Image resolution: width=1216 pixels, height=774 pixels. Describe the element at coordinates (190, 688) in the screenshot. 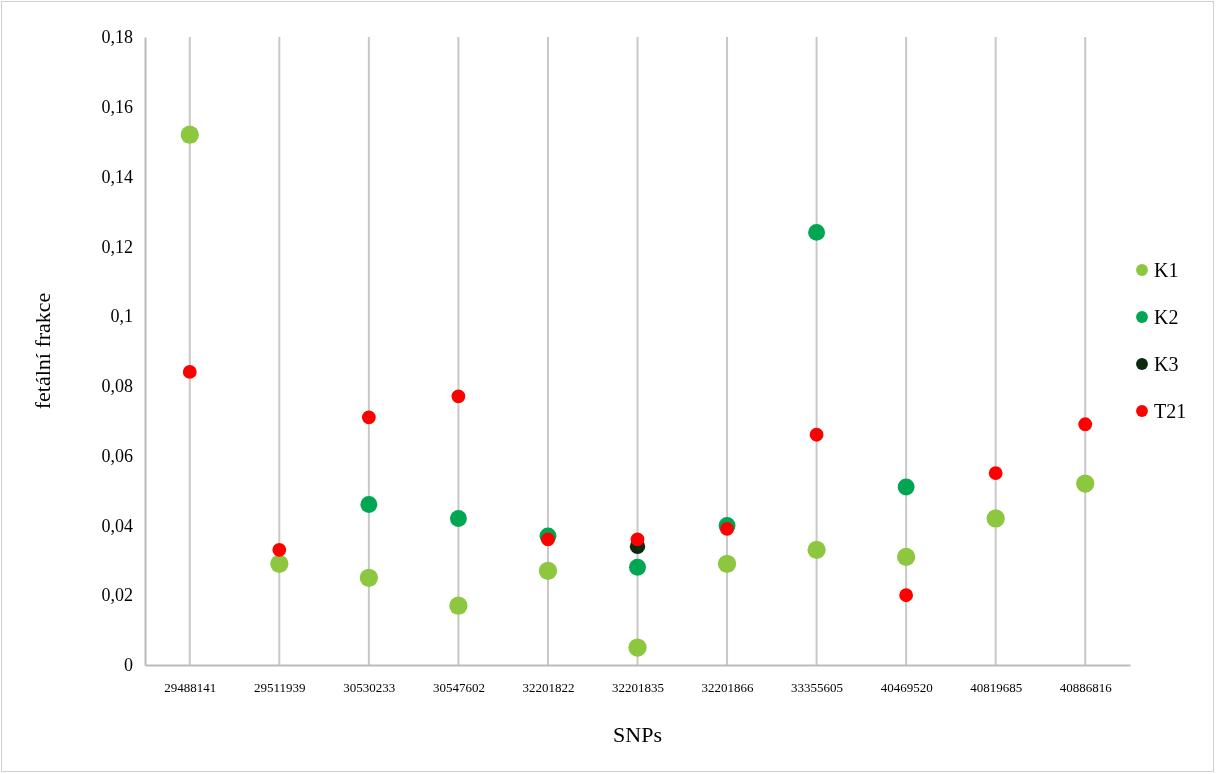

I see `x-tick-label: 29488141` at that location.